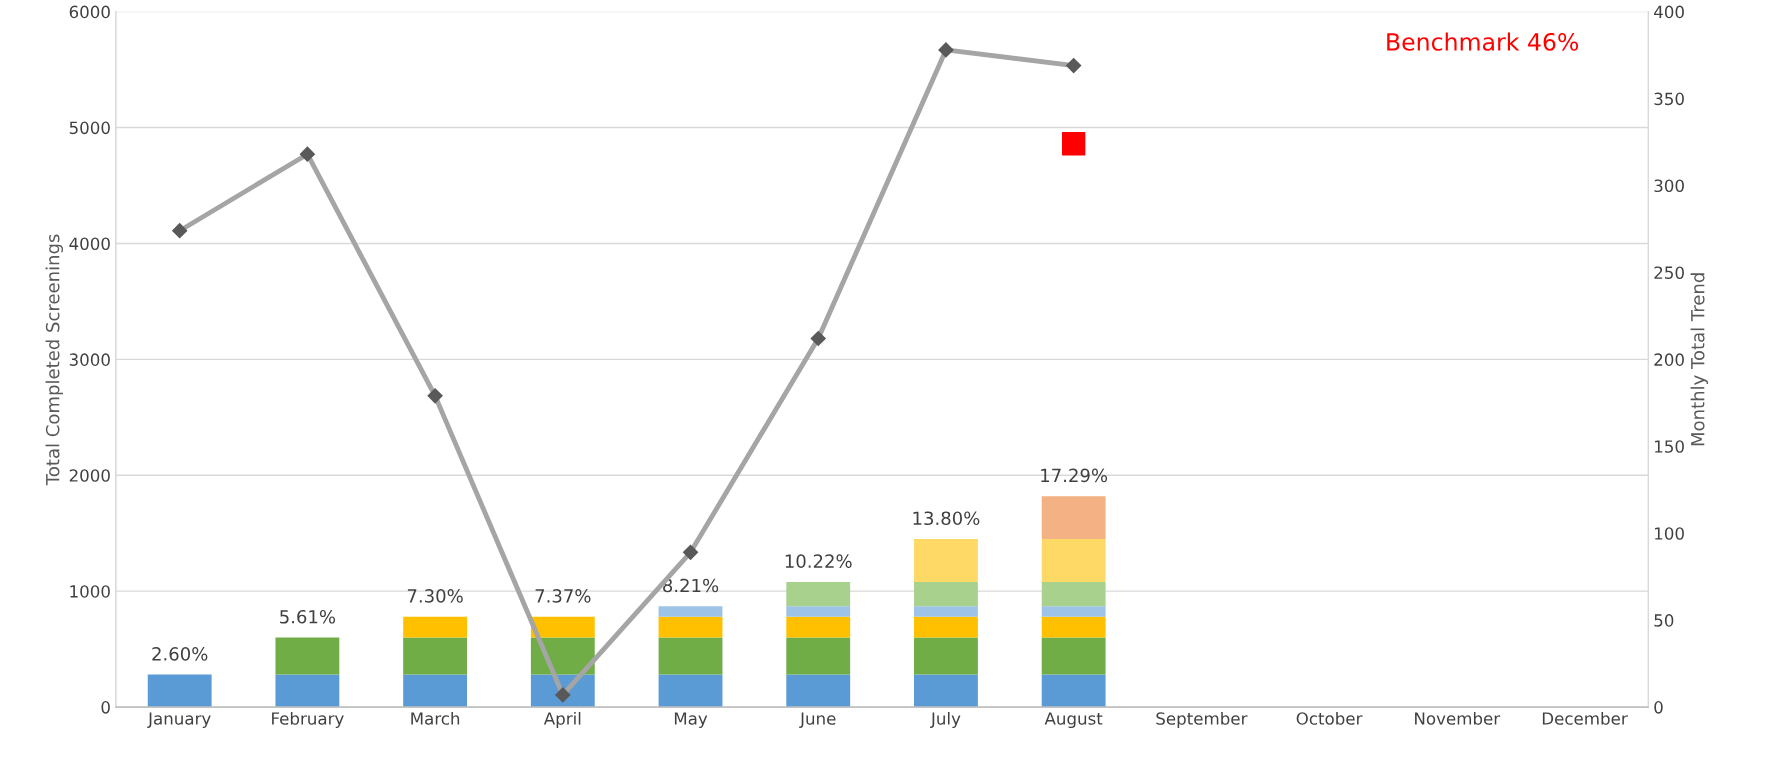  I want to click on x-tick-label: September, so click(1202, 720).